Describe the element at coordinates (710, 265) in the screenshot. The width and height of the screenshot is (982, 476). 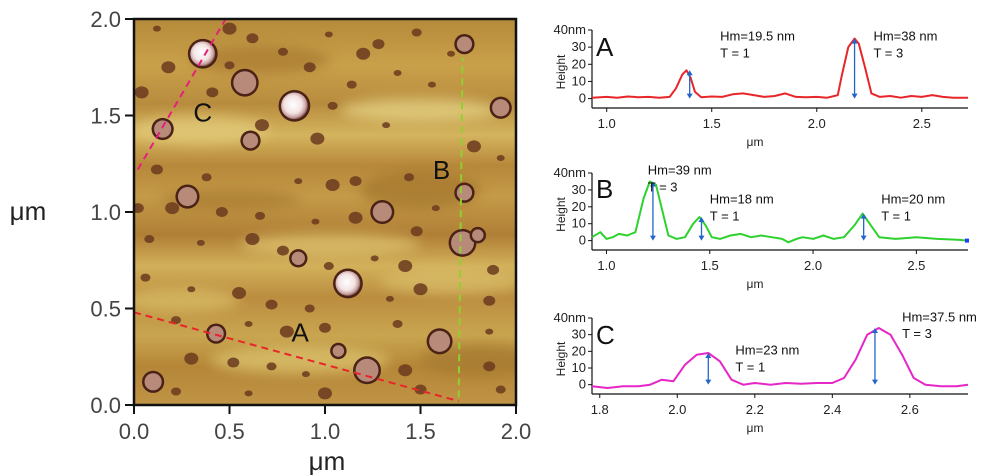
I see `chart-b-x-tick-label: 1.5` at that location.